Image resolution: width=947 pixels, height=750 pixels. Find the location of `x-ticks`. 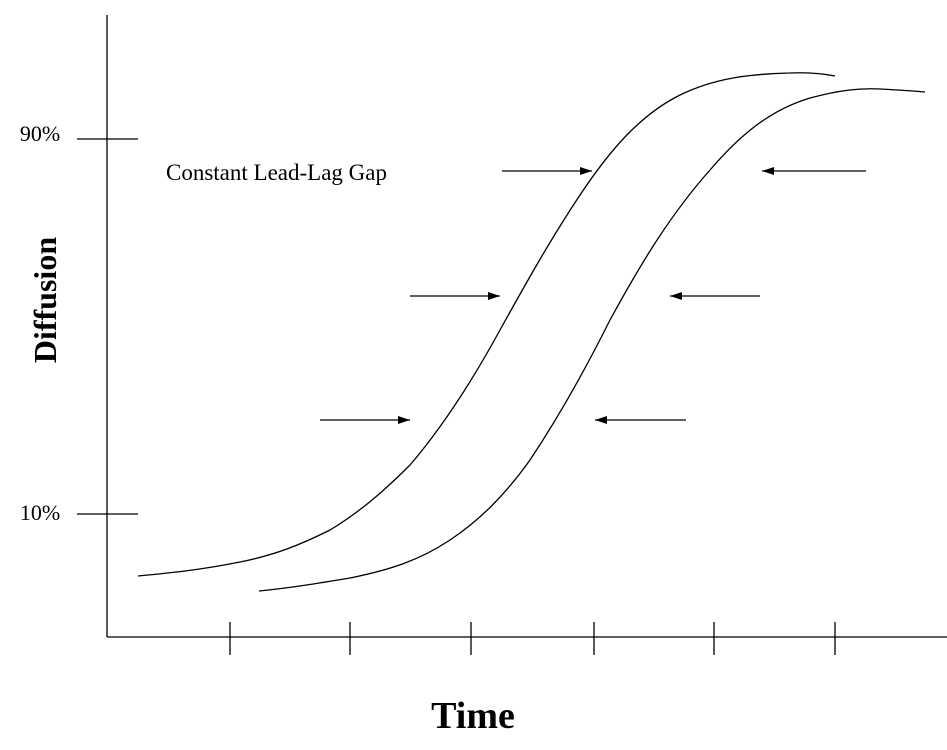

x-ticks is located at coordinates (532, 638).